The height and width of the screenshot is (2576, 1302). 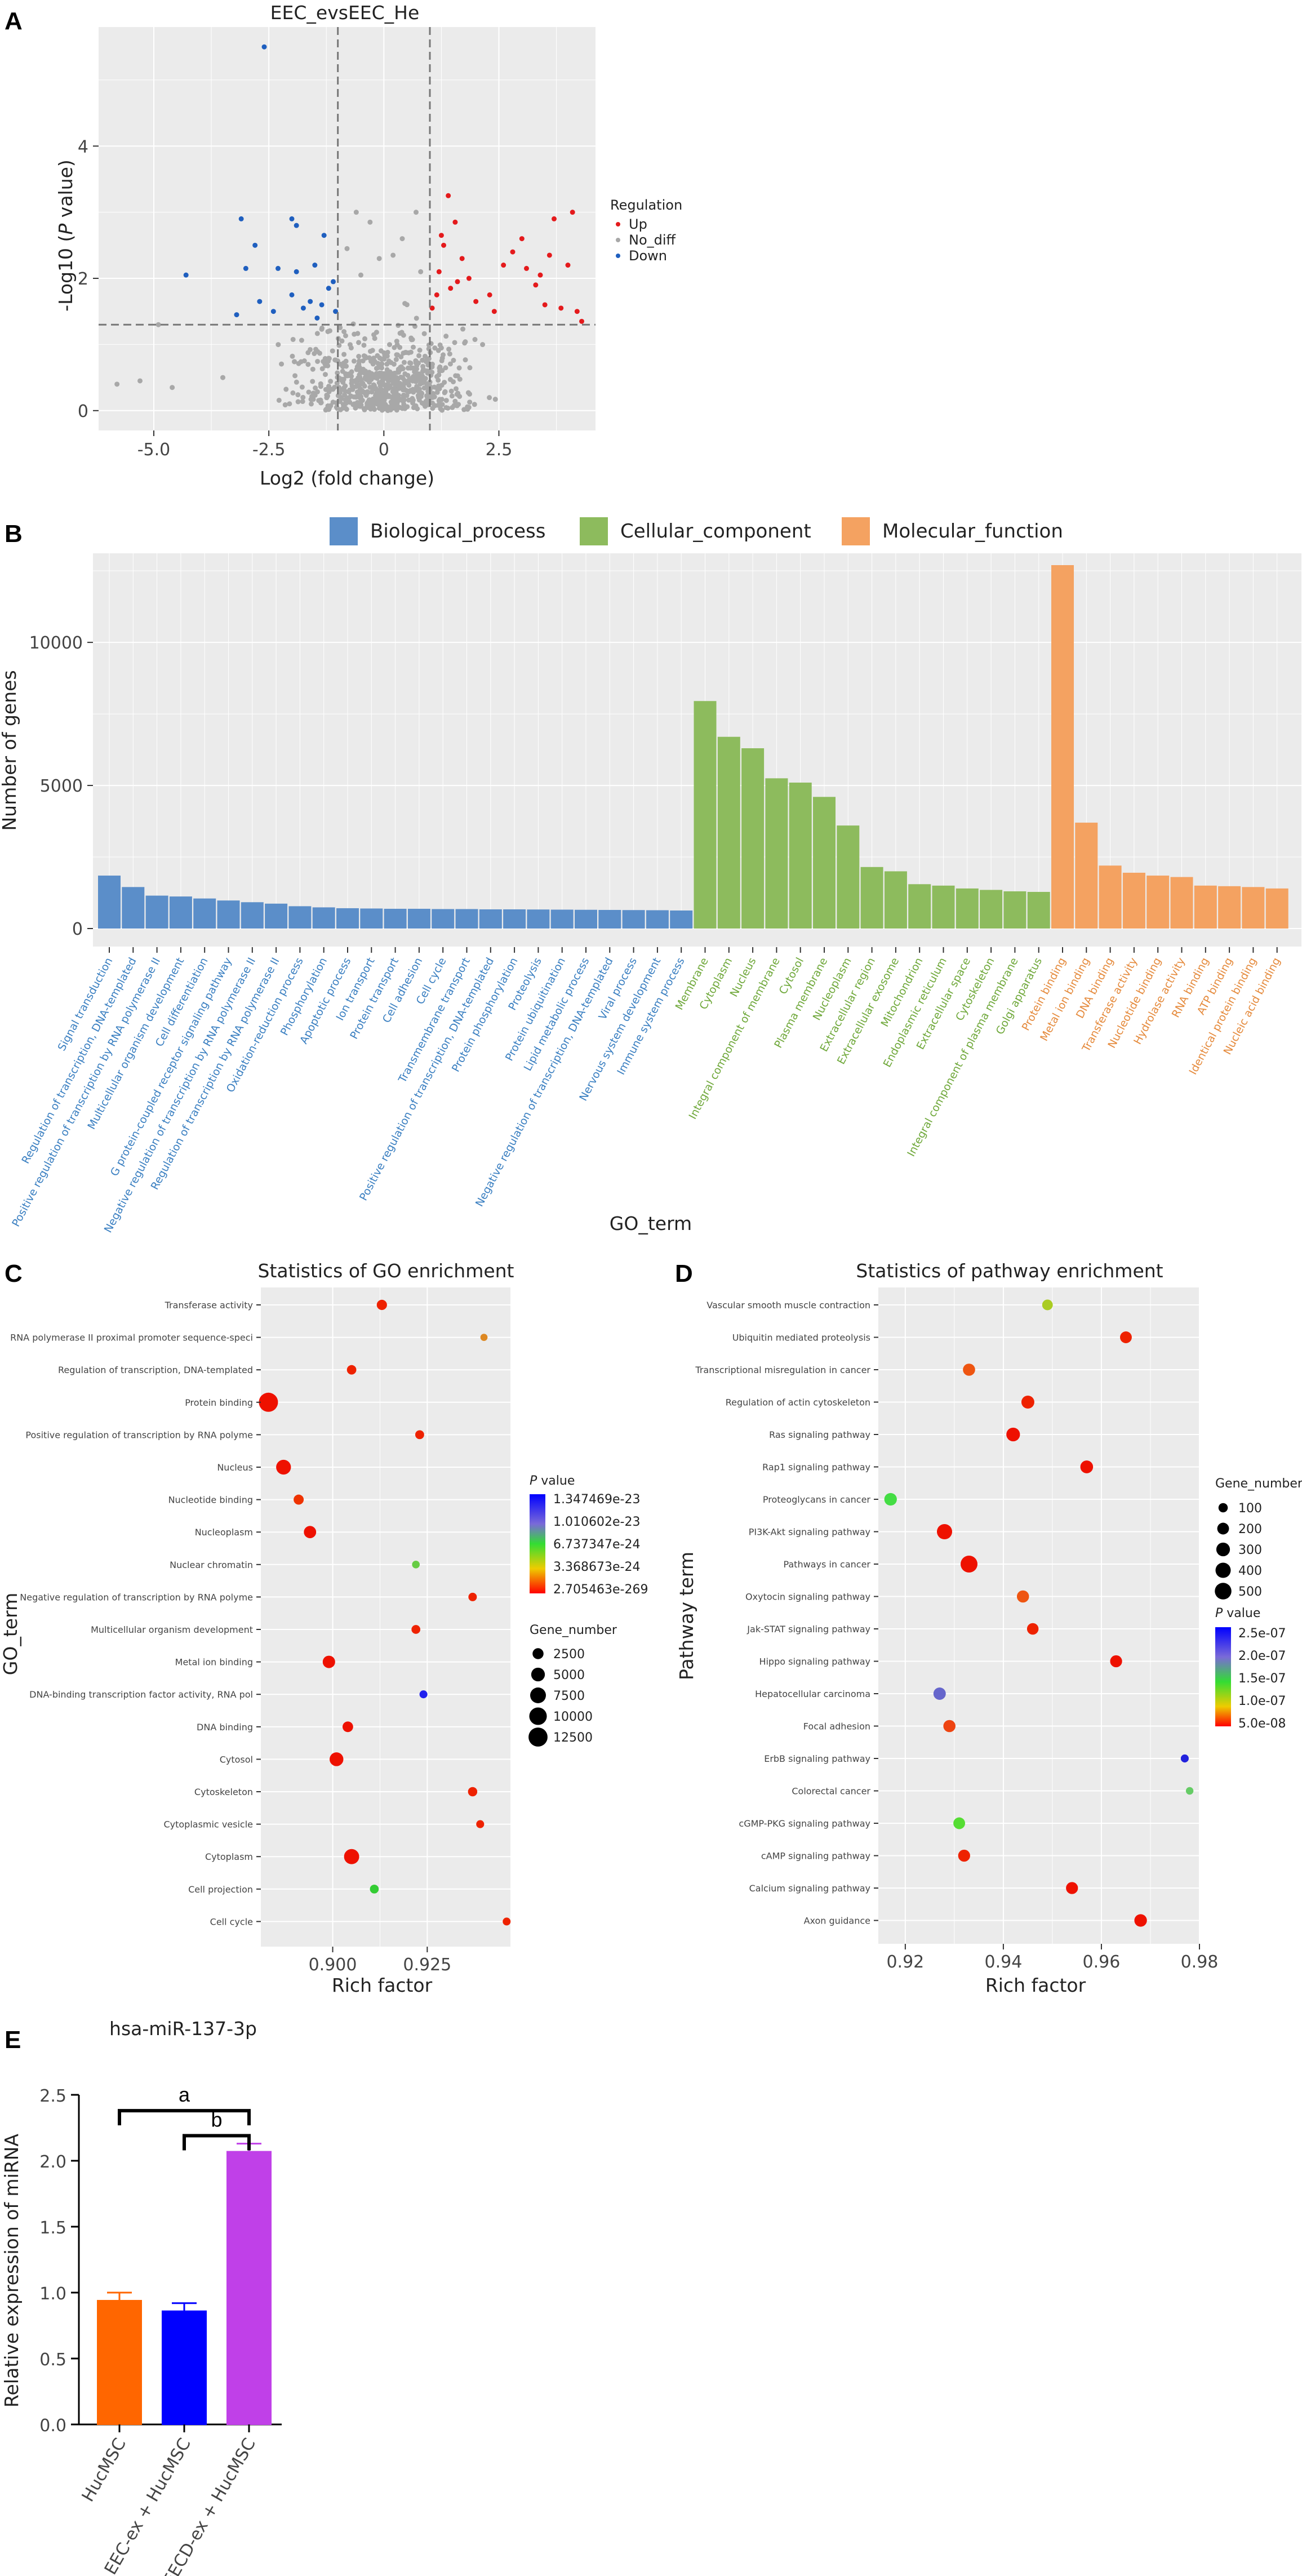 I want to click on bubble-term-label: Pathways in cancer, so click(x=826, y=1565).